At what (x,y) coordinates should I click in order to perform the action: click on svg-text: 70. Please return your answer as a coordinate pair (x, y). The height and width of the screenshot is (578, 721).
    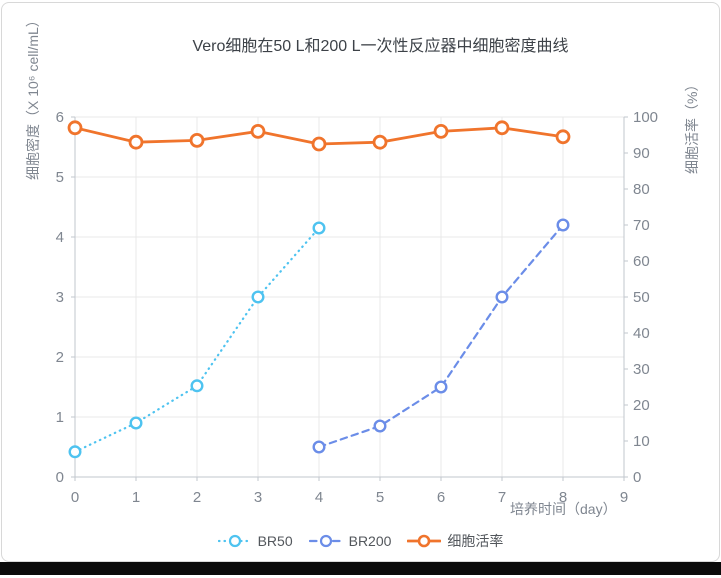
    Looking at the image, I should click on (641, 225).